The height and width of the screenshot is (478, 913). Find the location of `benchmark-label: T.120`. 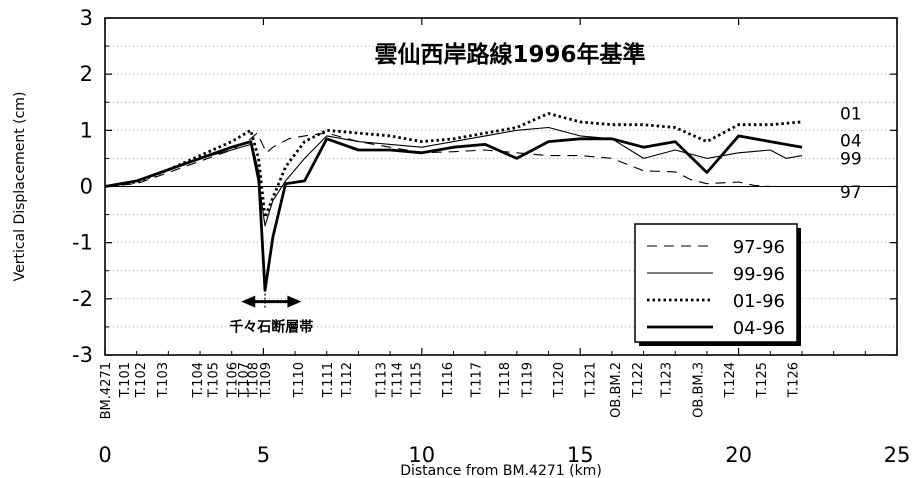

benchmark-label: T.120 is located at coordinates (559, 380).